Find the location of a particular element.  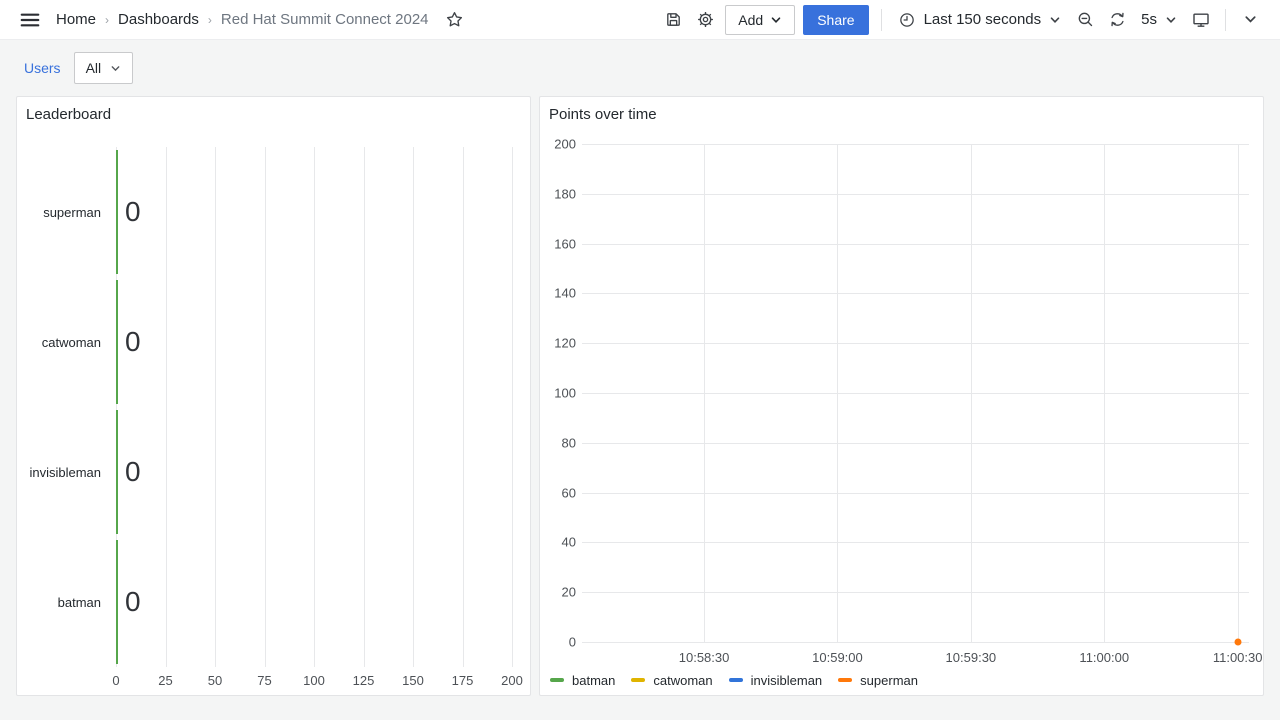

legend-item-catwoman: catwoman is located at coordinates (672, 680).